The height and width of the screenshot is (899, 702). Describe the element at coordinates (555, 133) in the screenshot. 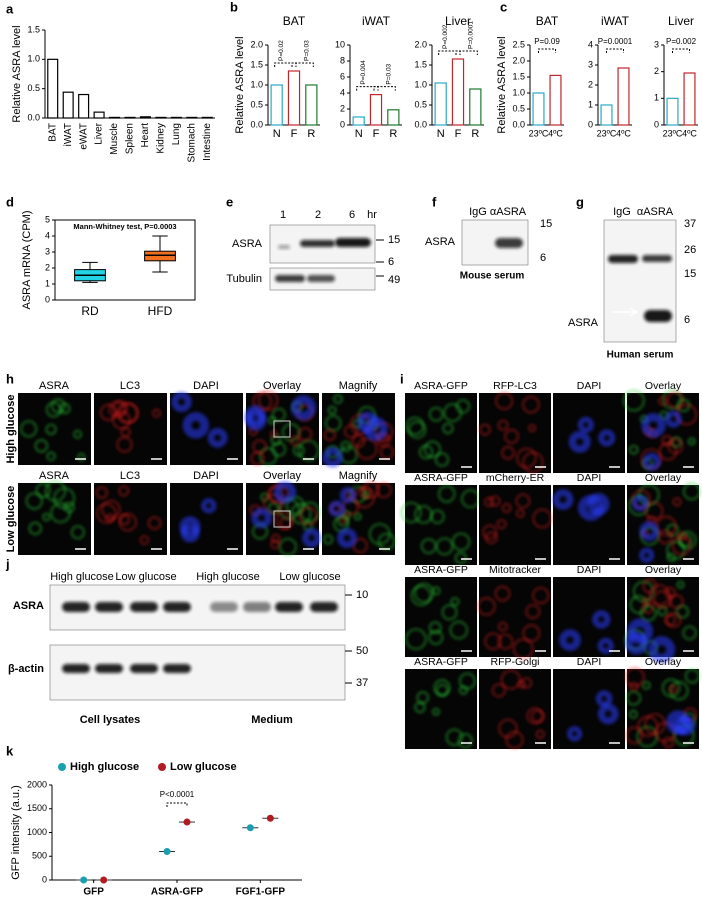

I see `x-tick-label: 4ºC` at that location.